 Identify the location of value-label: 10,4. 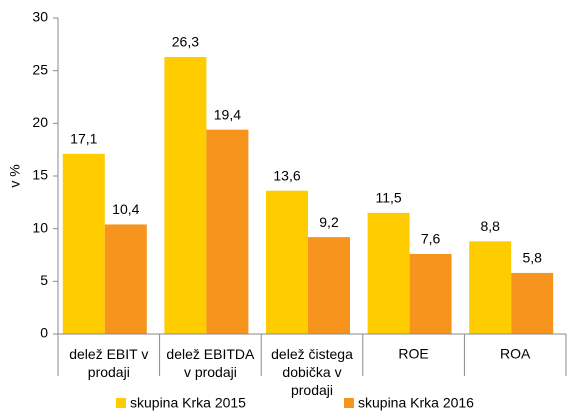
(125, 209).